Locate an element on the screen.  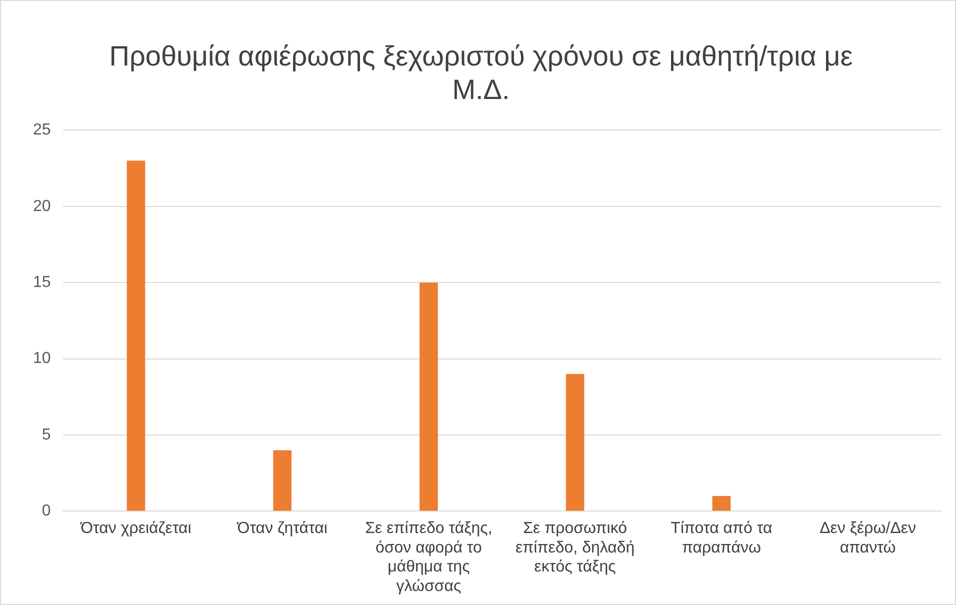
chart-title: Προθυμία αφιέρωσης ξεχωριστού χρόνου σε μαθητή/τρια με Μ.Δ. is located at coordinates (481, 73).